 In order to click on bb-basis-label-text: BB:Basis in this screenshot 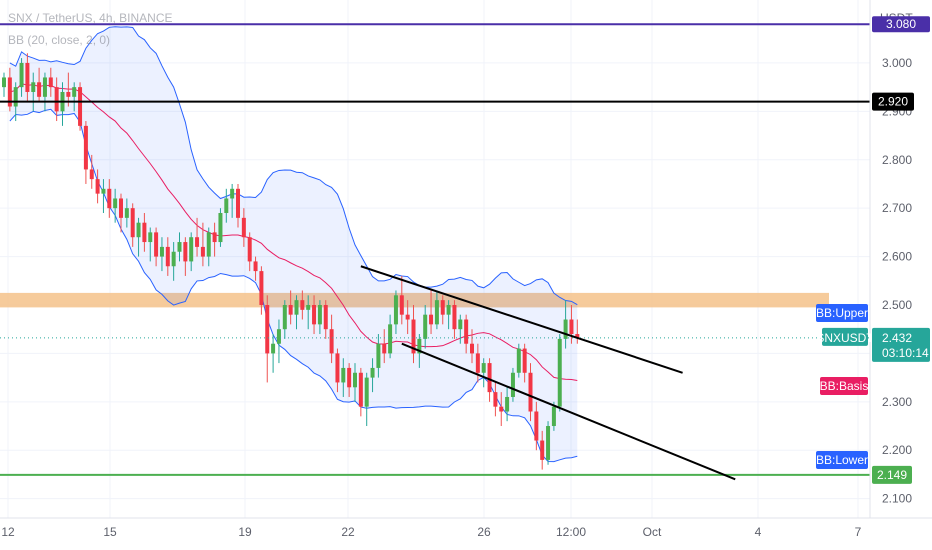, I will do `click(844, 386)`.